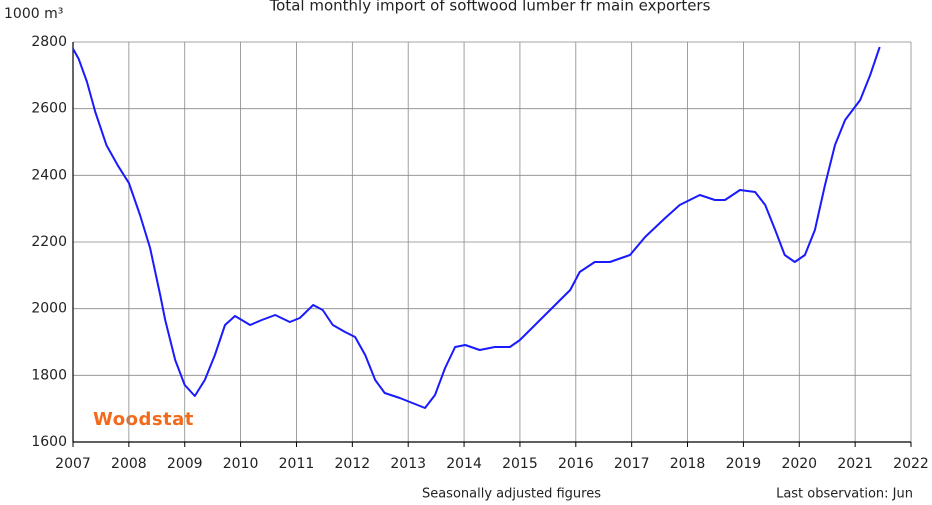 The width and height of the screenshot is (932, 505). I want to click on y-tick-label: 2400, so click(49, 175).